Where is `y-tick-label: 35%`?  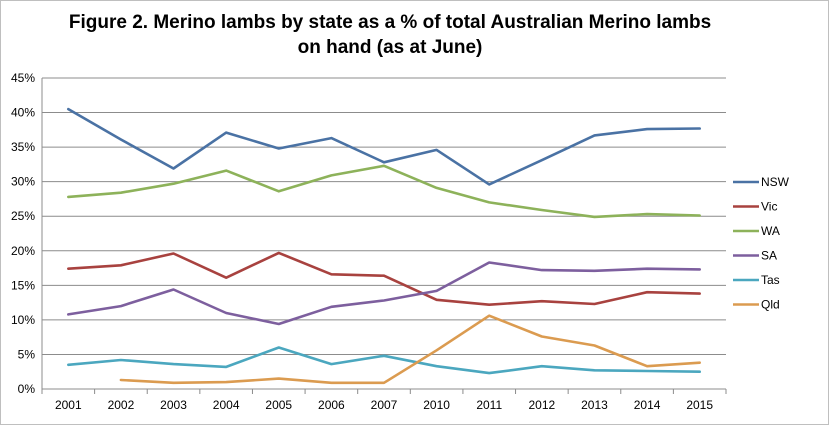 y-tick-label: 35% is located at coordinates (23, 147).